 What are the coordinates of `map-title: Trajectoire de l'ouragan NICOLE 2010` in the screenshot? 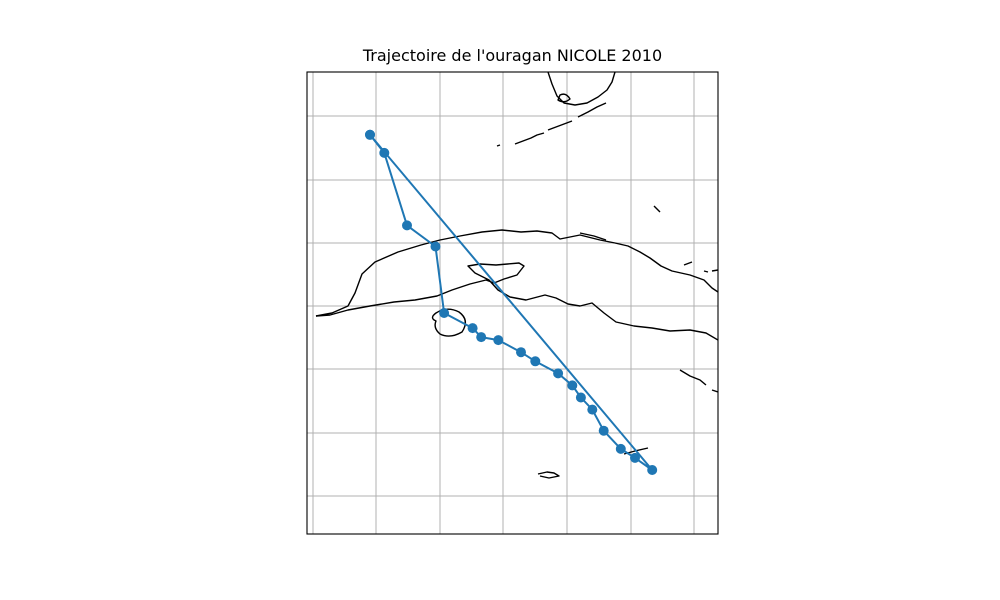 It's located at (512, 55).